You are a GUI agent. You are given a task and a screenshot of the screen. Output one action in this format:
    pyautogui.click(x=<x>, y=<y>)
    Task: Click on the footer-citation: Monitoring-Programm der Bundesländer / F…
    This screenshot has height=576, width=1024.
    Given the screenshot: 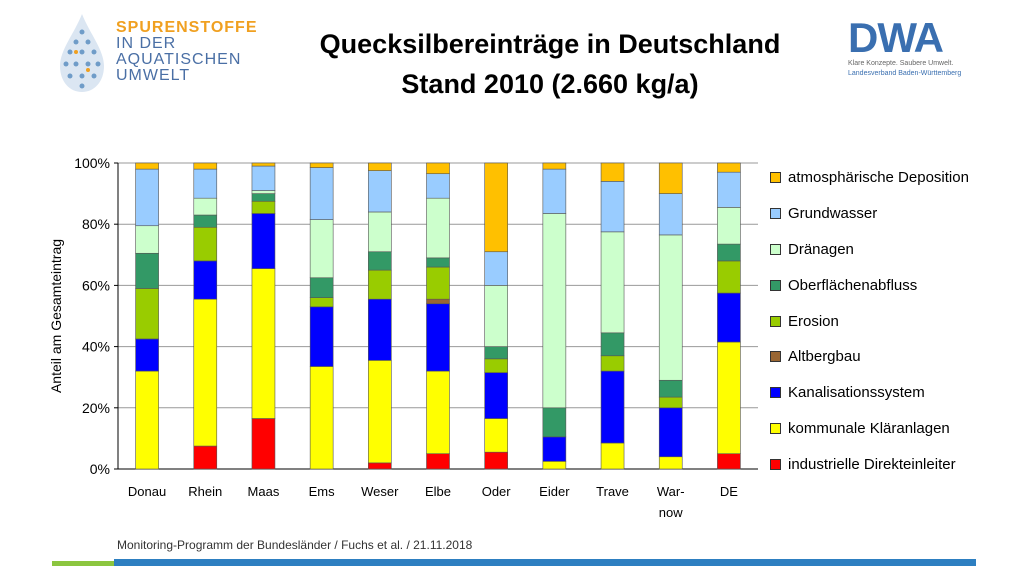 What is the action you would take?
    pyautogui.click(x=295, y=545)
    